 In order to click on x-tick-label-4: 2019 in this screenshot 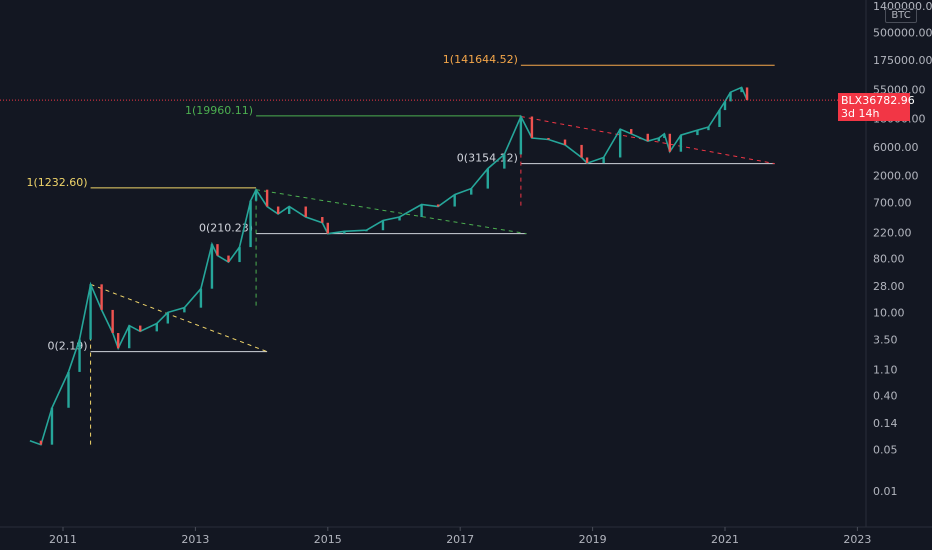, I will do `click(593, 539)`.